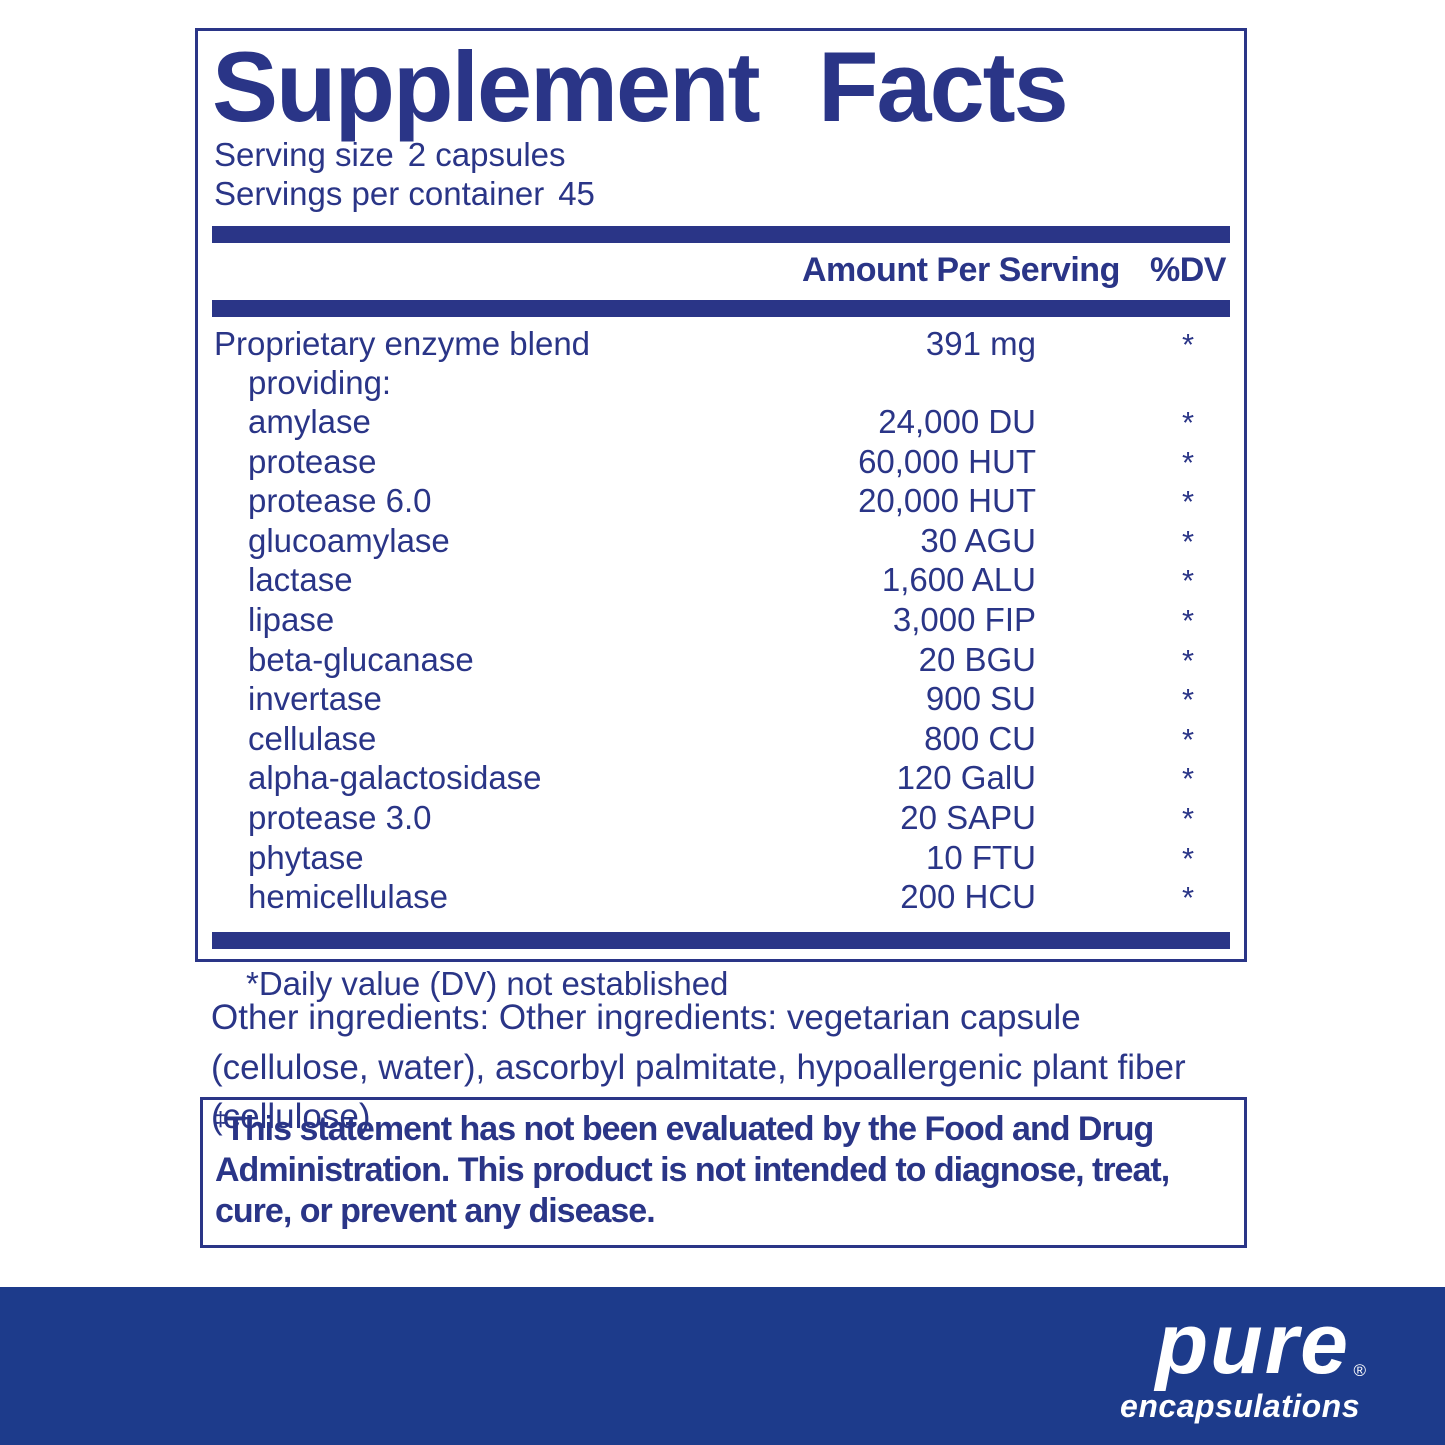  What do you see at coordinates (320, 383) in the screenshot?
I see `ingredient-name: providing:` at bounding box center [320, 383].